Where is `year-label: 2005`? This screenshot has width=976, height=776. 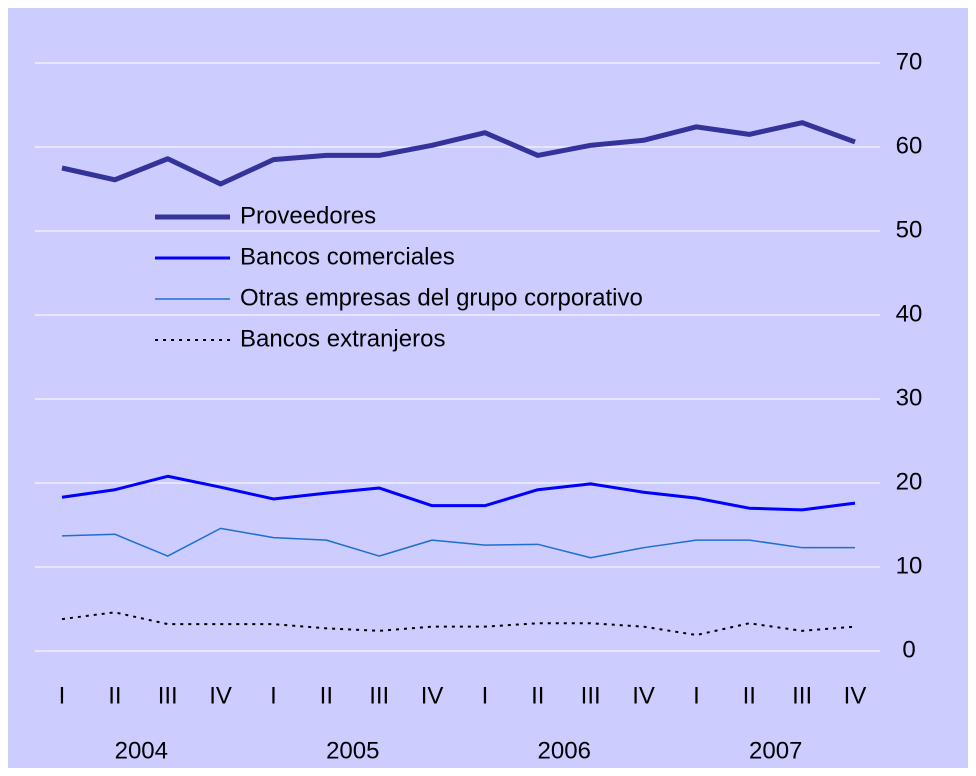 year-label: 2005 is located at coordinates (352, 750).